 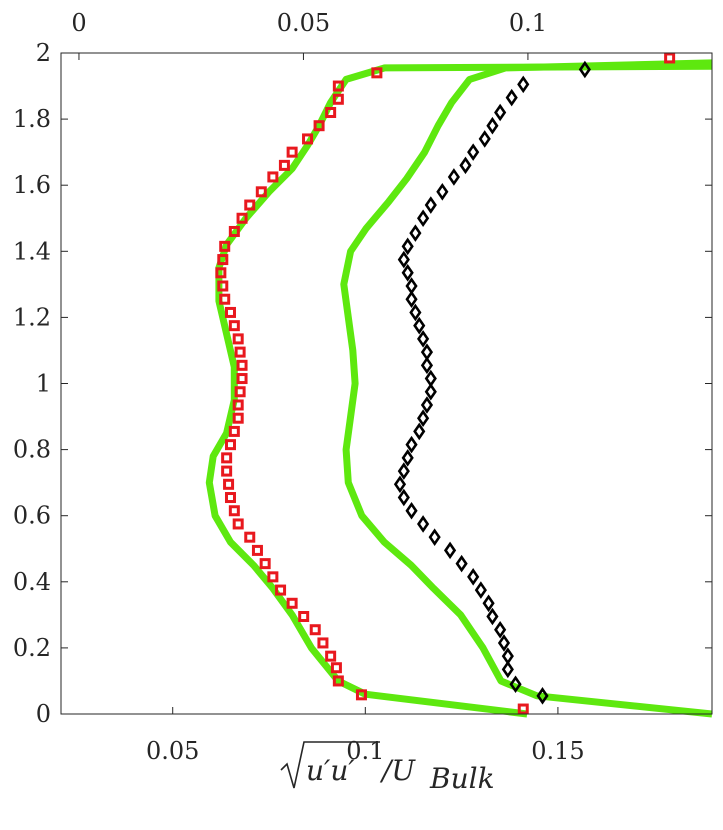 What do you see at coordinates (78, 23) in the screenshot?
I see `x-top-tick-label: 0` at bounding box center [78, 23].